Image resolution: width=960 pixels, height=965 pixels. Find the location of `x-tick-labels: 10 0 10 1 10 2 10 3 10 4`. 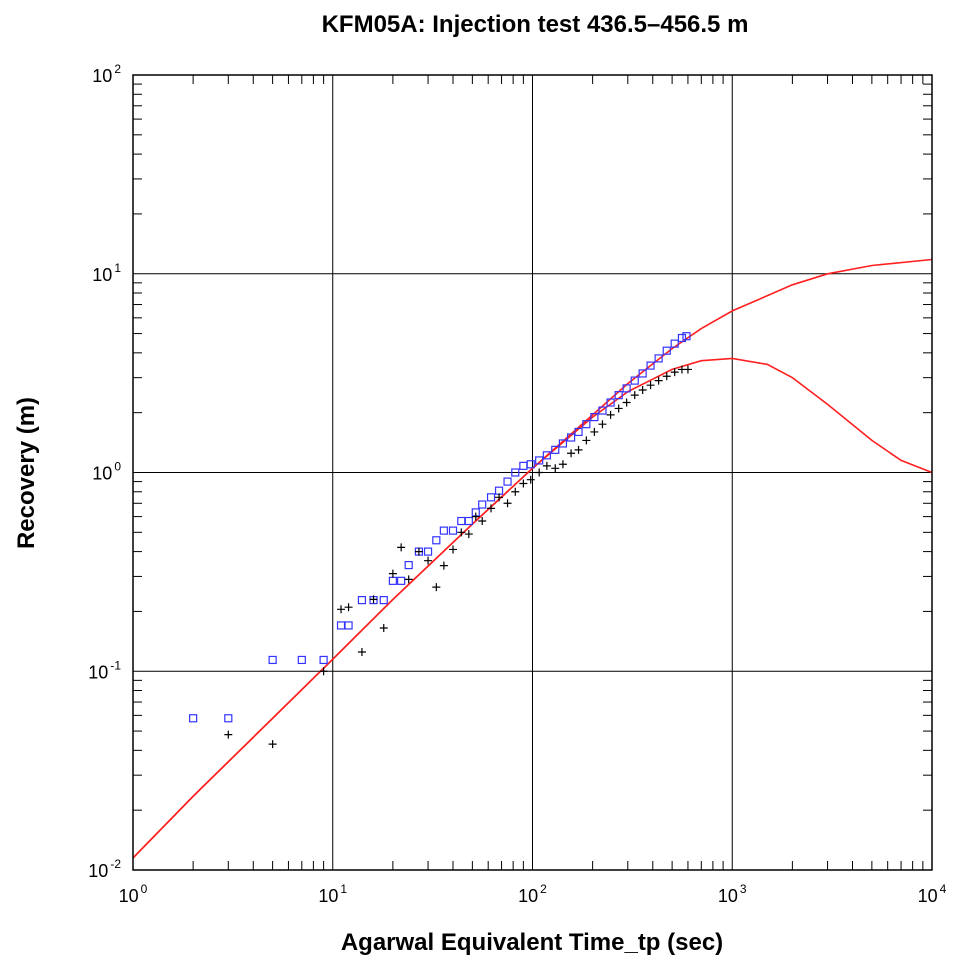

x-tick-labels: 10 0 10 1 10 2 10 3 10 4 is located at coordinates (533, 894).